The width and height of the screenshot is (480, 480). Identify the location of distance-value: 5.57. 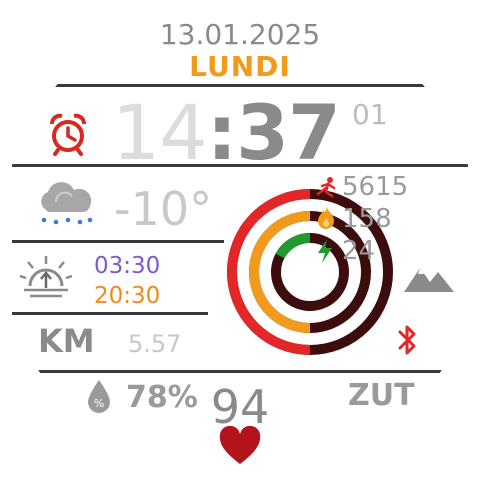
(155, 344).